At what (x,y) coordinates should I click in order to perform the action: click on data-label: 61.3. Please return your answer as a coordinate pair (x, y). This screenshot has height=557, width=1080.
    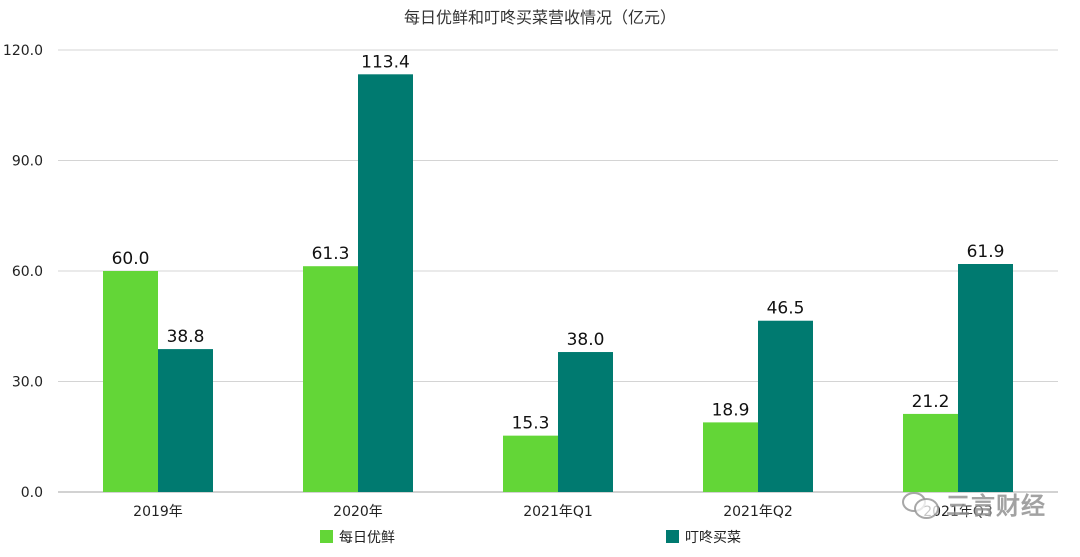
    Looking at the image, I should click on (331, 254).